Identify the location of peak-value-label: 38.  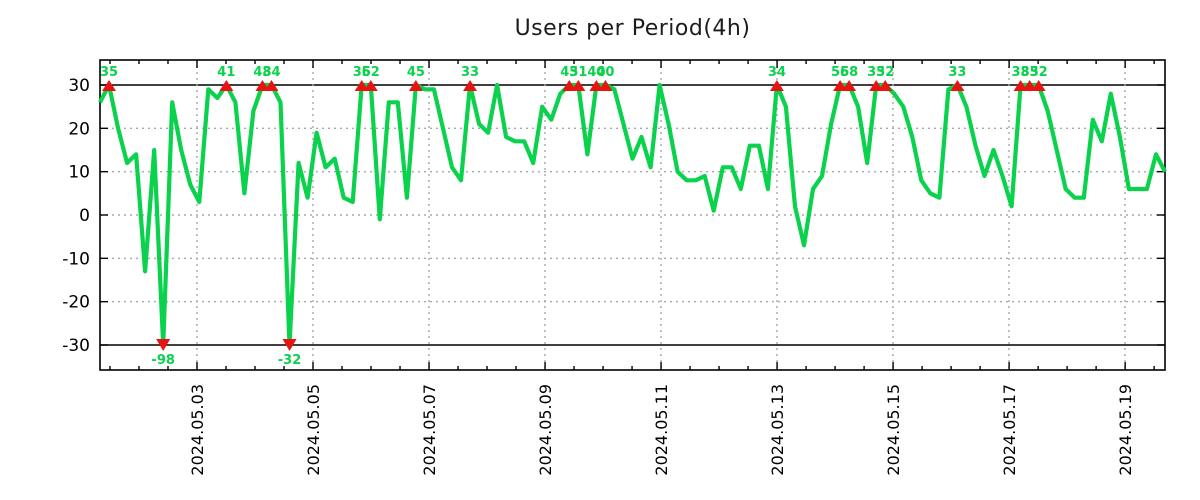
(1021, 72).